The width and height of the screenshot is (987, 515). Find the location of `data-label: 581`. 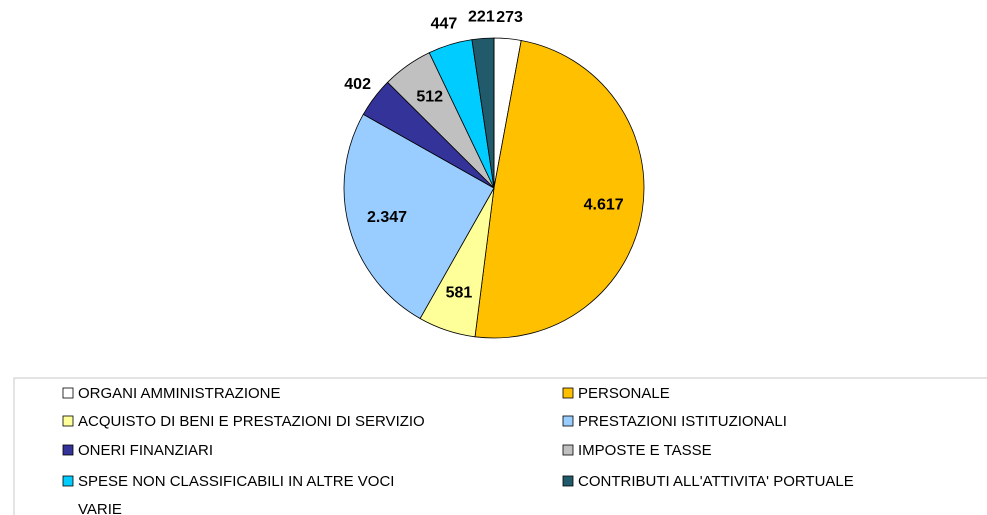

data-label: 581 is located at coordinates (459, 293).